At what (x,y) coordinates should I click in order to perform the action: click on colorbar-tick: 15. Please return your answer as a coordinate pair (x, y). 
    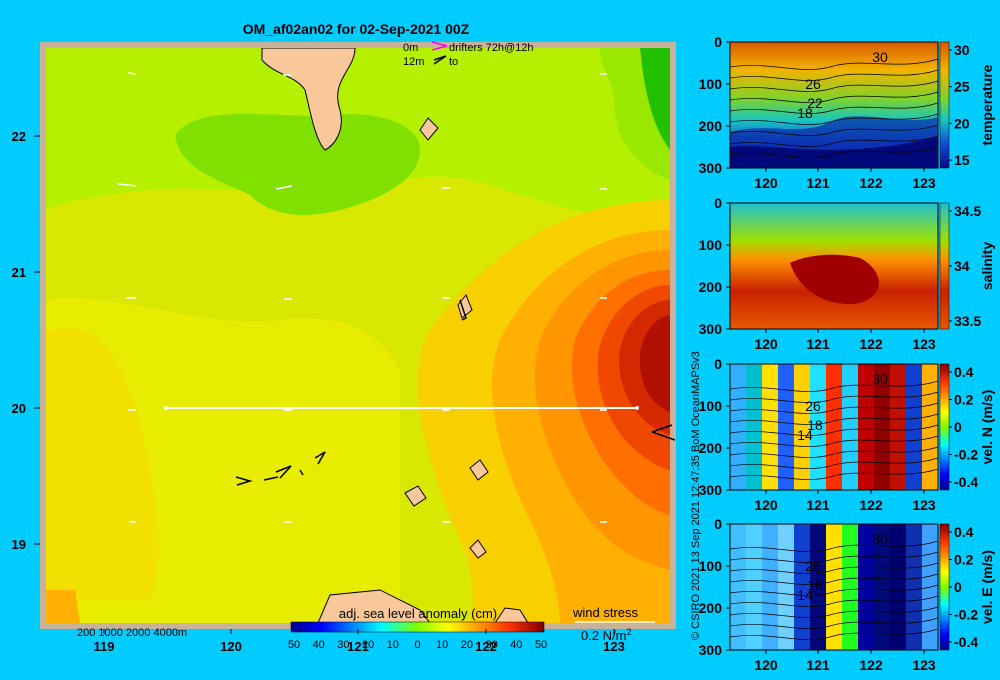
    Looking at the image, I should click on (962, 160).